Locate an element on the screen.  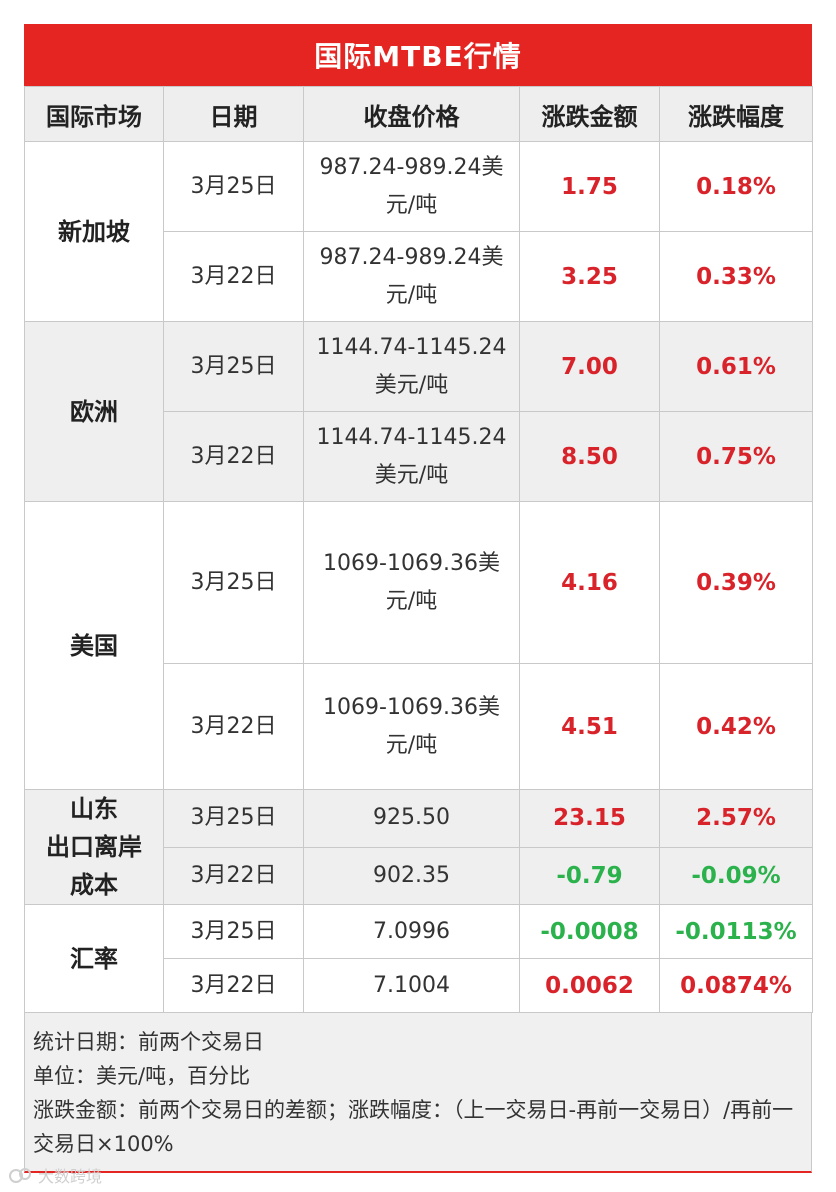
header-market: 国际市场 is located at coordinates (94, 114).